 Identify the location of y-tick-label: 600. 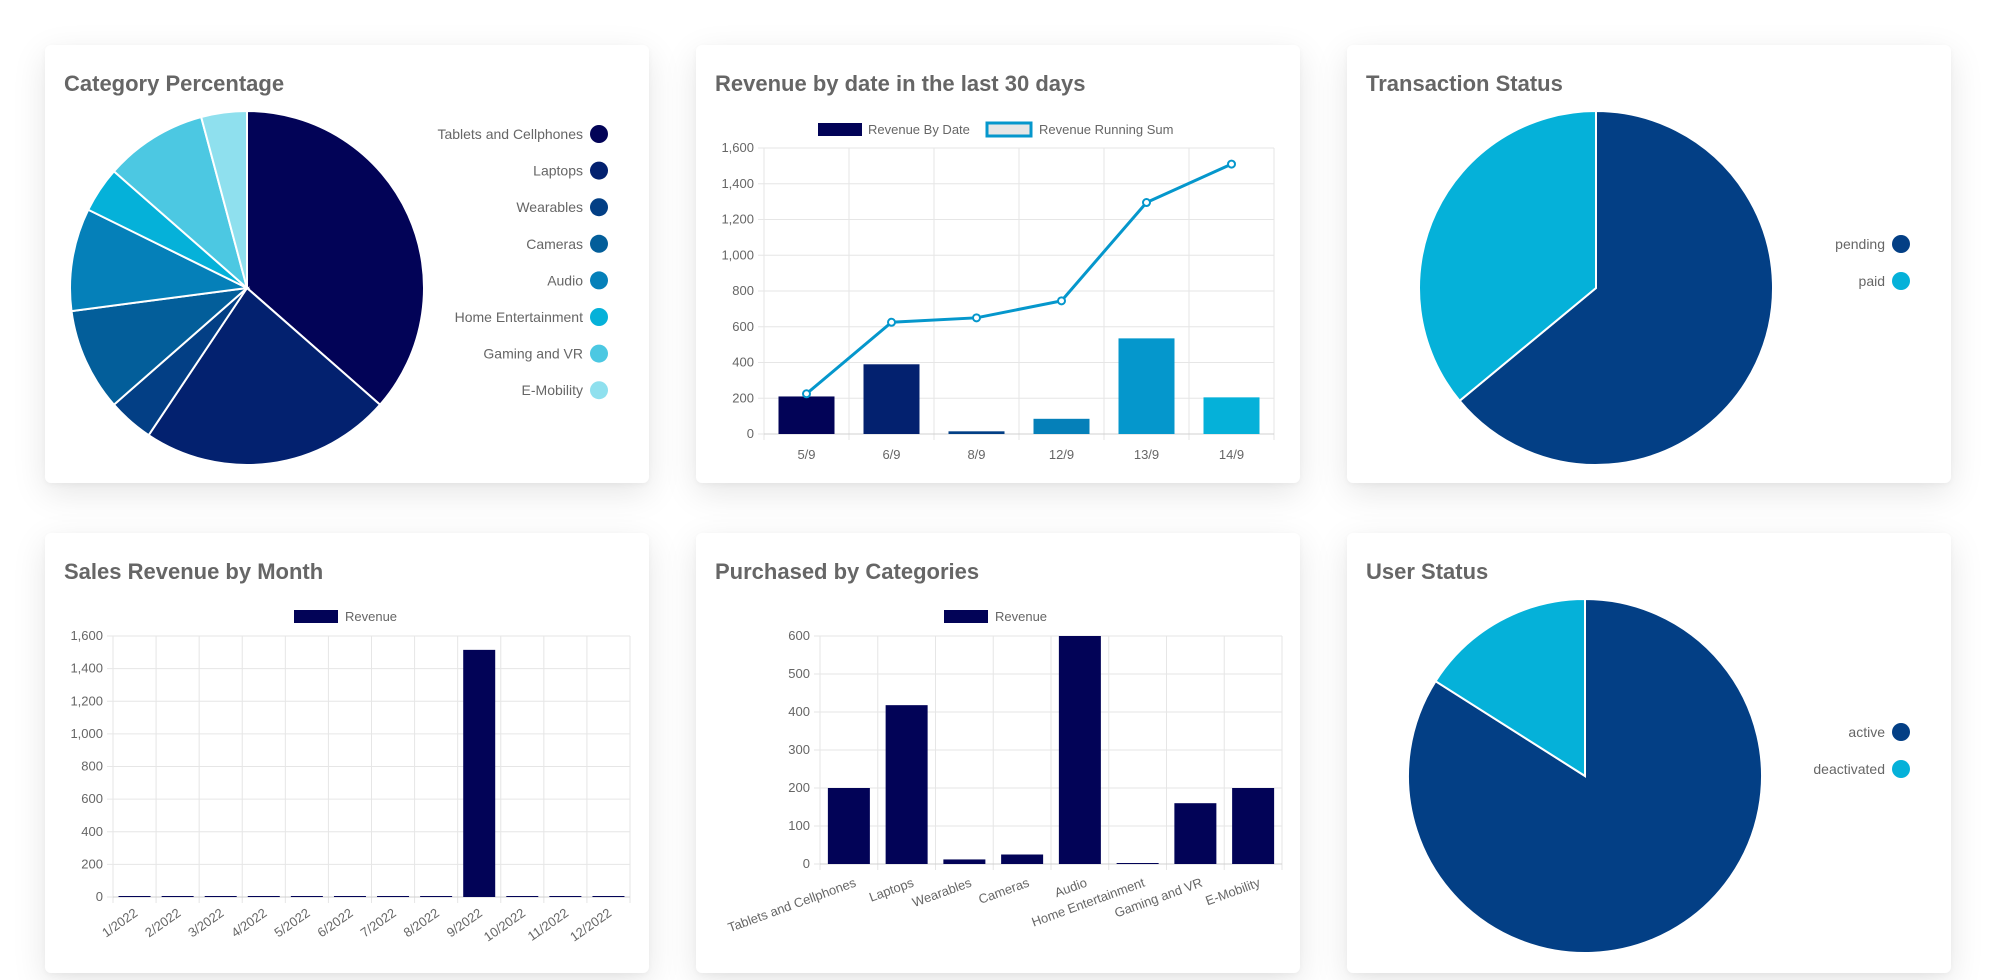
(743, 326).